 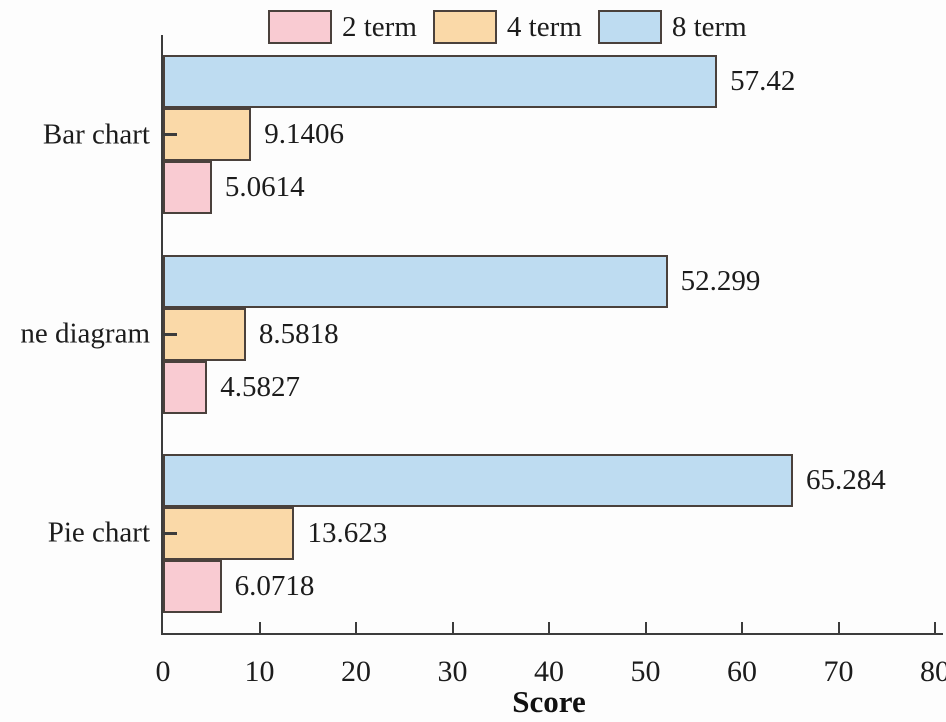 What do you see at coordinates (260, 386) in the screenshot?
I see `bar-value-label: 4.5827` at bounding box center [260, 386].